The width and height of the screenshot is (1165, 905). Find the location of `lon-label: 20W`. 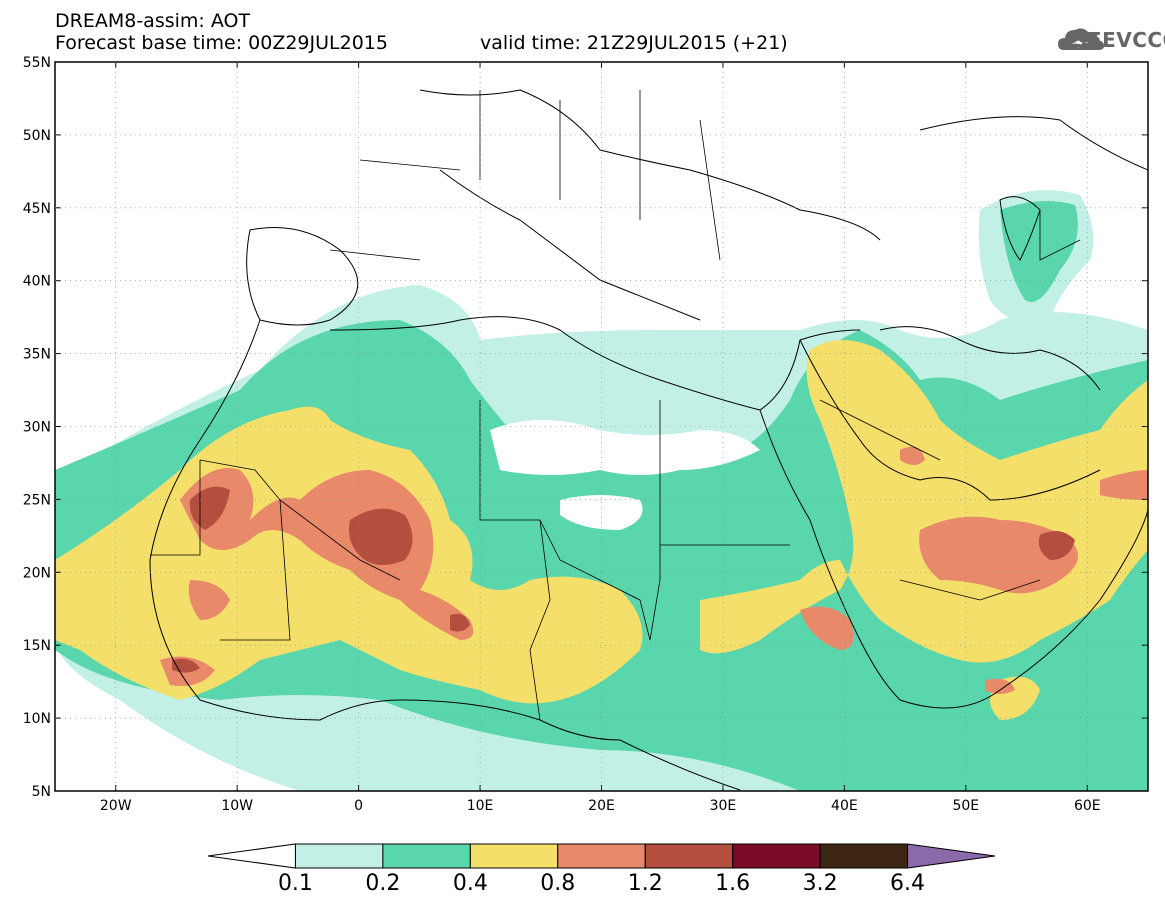

lon-label: 20W is located at coordinates (116, 806).